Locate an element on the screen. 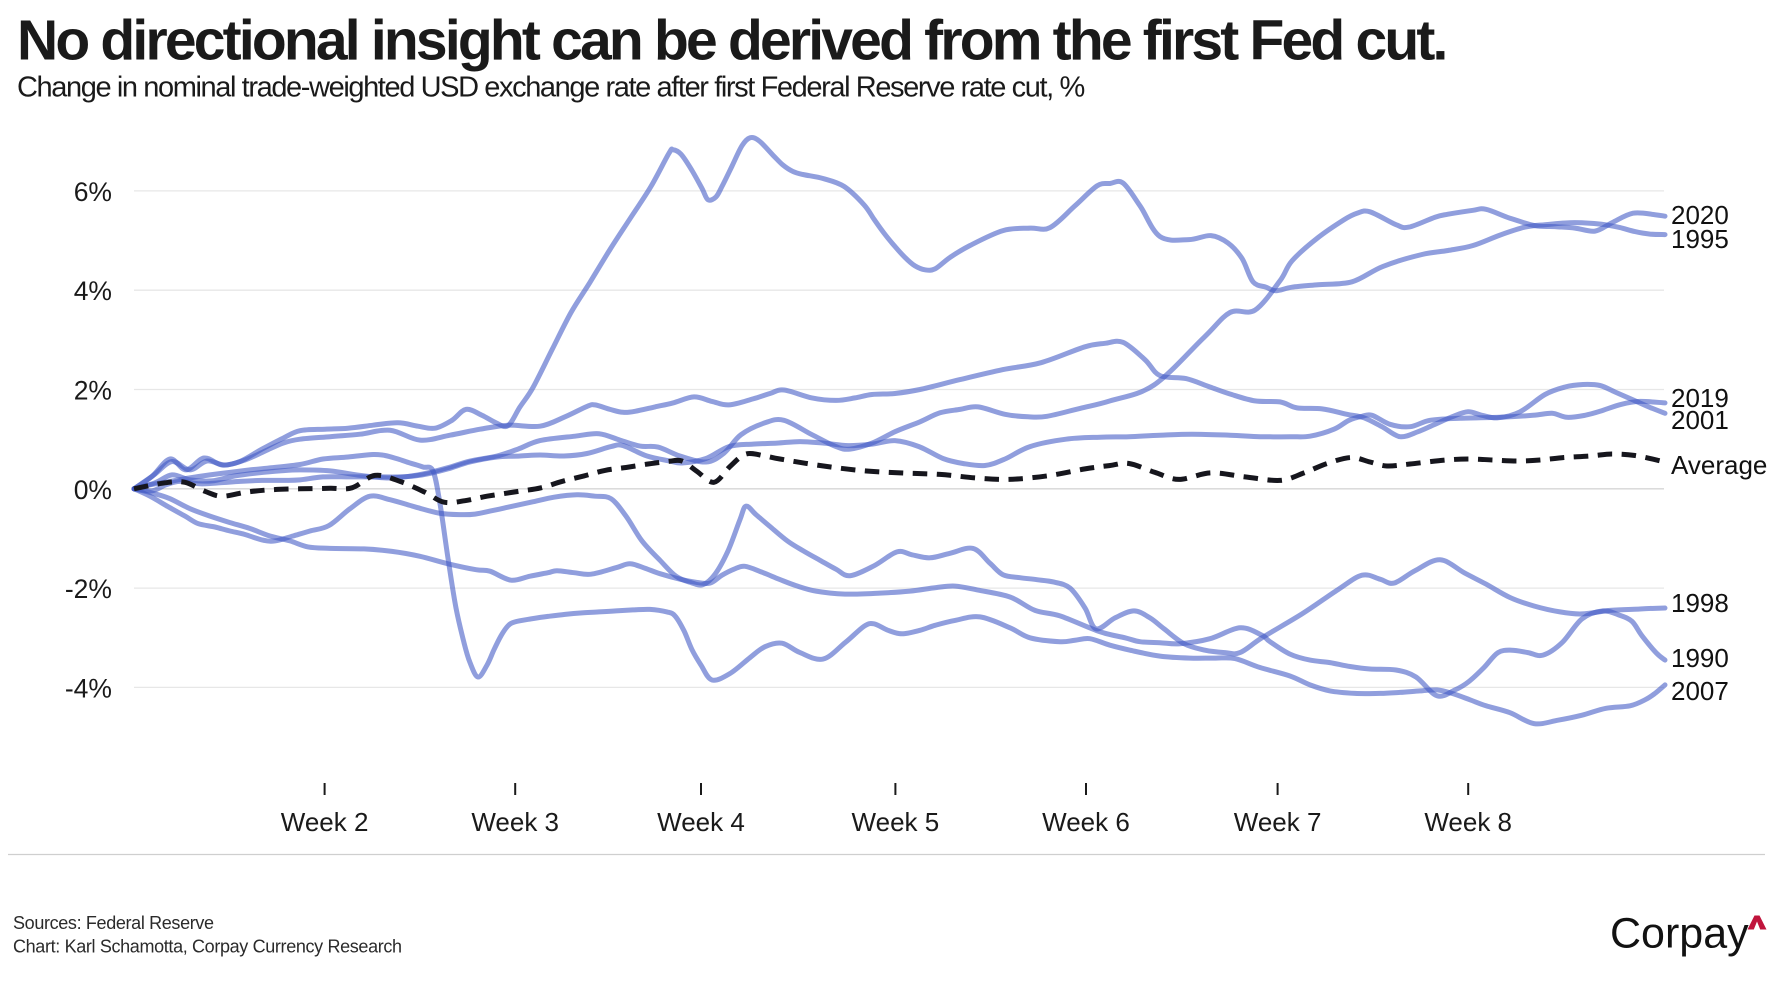 This screenshot has height=1000, width=1773. svg-text: Corpay is located at coordinates (1679, 934).